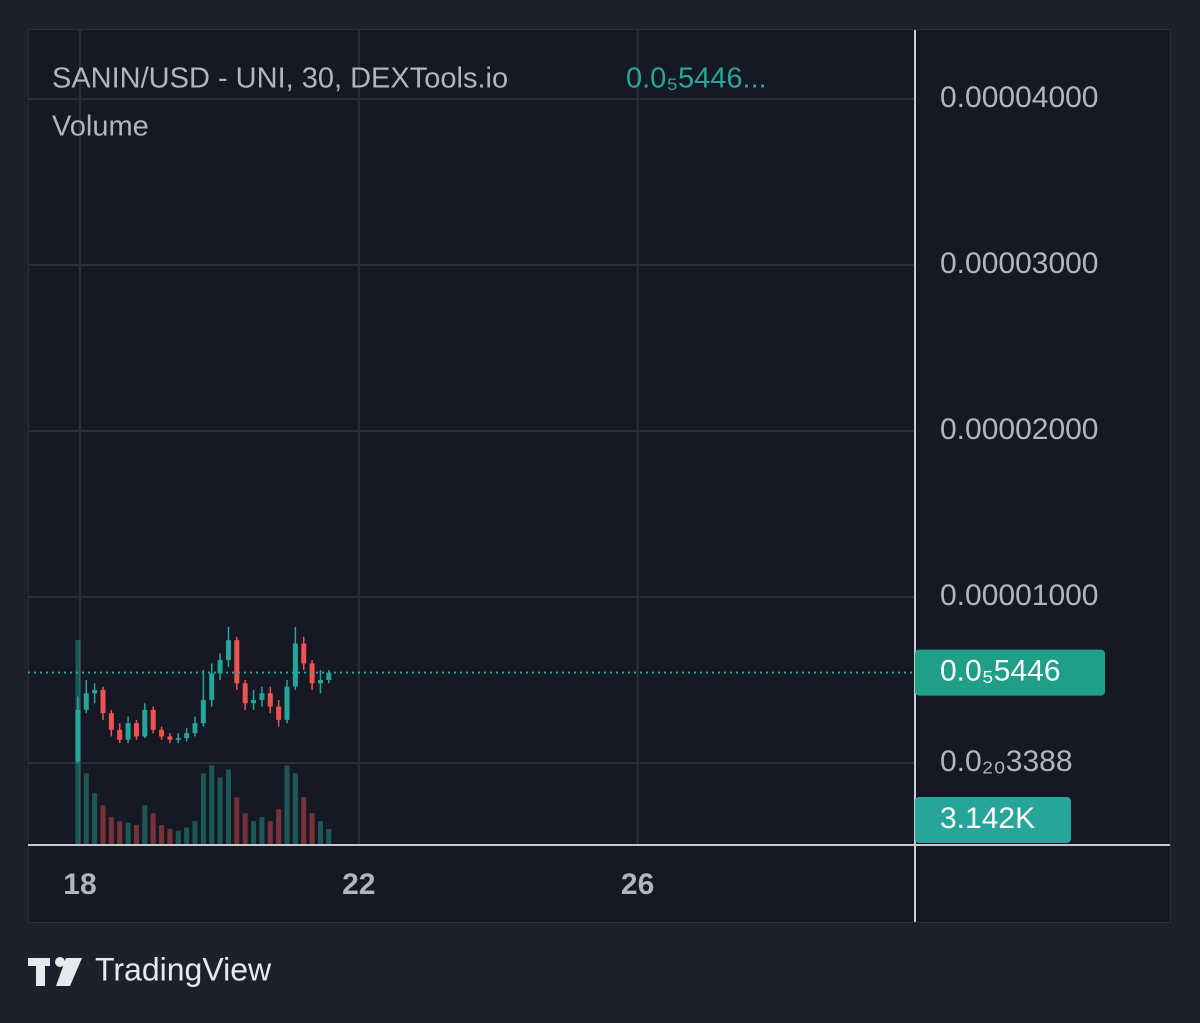 This screenshot has width=1200, height=1023. I want to click on y-tick-label: 0.00002000, so click(1019, 429).